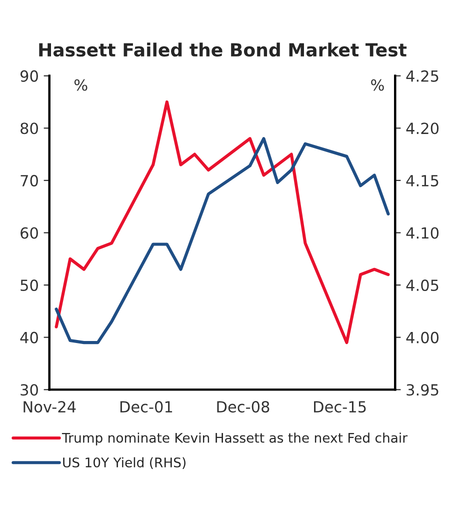 This screenshot has width=449, height=523. Describe the element at coordinates (146, 407) in the screenshot. I see `x-tick-label: Dec-01` at that location.